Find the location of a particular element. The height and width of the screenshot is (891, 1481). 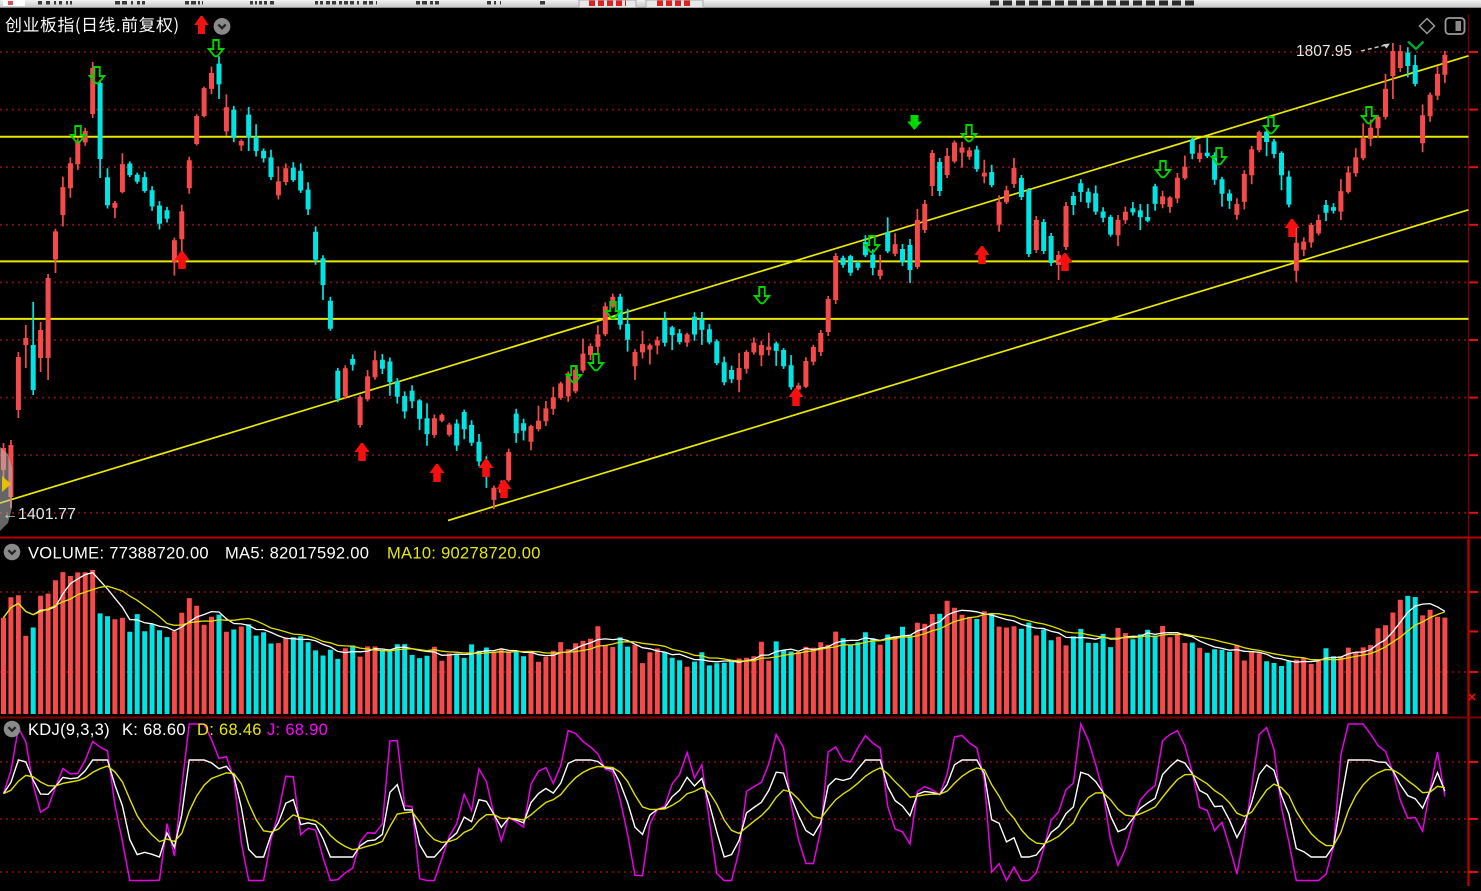

svg-text: K: 68.60 is located at coordinates (154, 730).